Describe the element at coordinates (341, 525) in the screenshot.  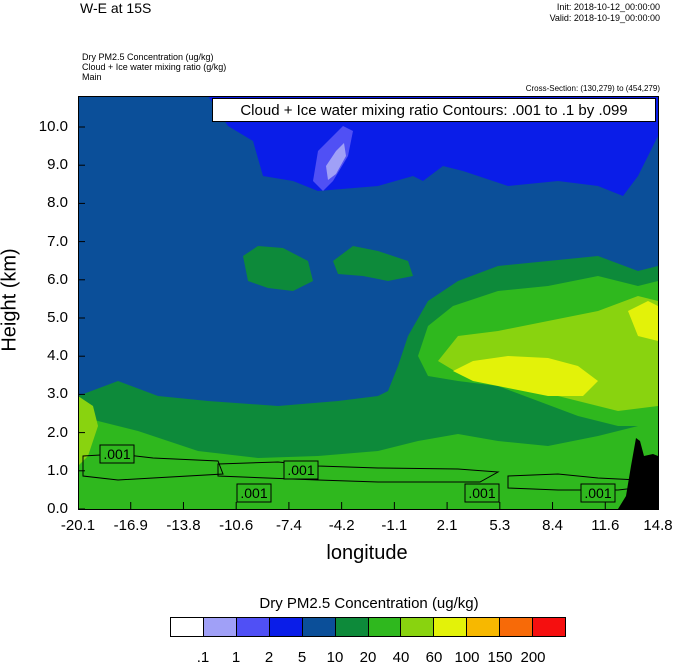
I see `x-tick-label: -4.2` at that location.